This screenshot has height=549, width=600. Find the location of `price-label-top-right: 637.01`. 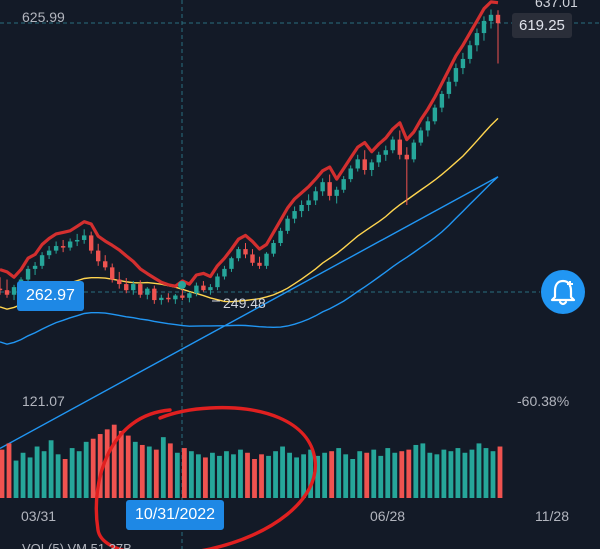

price-label-top-right: 637.01 is located at coordinates (556, 5).